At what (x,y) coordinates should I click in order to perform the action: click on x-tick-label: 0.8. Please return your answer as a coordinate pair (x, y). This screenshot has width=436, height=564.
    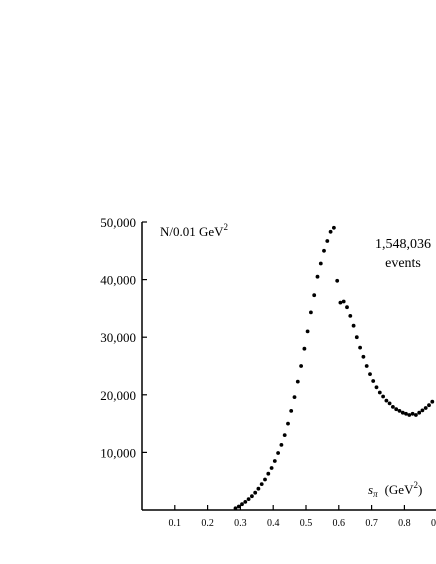
    Looking at the image, I should click on (404, 523).